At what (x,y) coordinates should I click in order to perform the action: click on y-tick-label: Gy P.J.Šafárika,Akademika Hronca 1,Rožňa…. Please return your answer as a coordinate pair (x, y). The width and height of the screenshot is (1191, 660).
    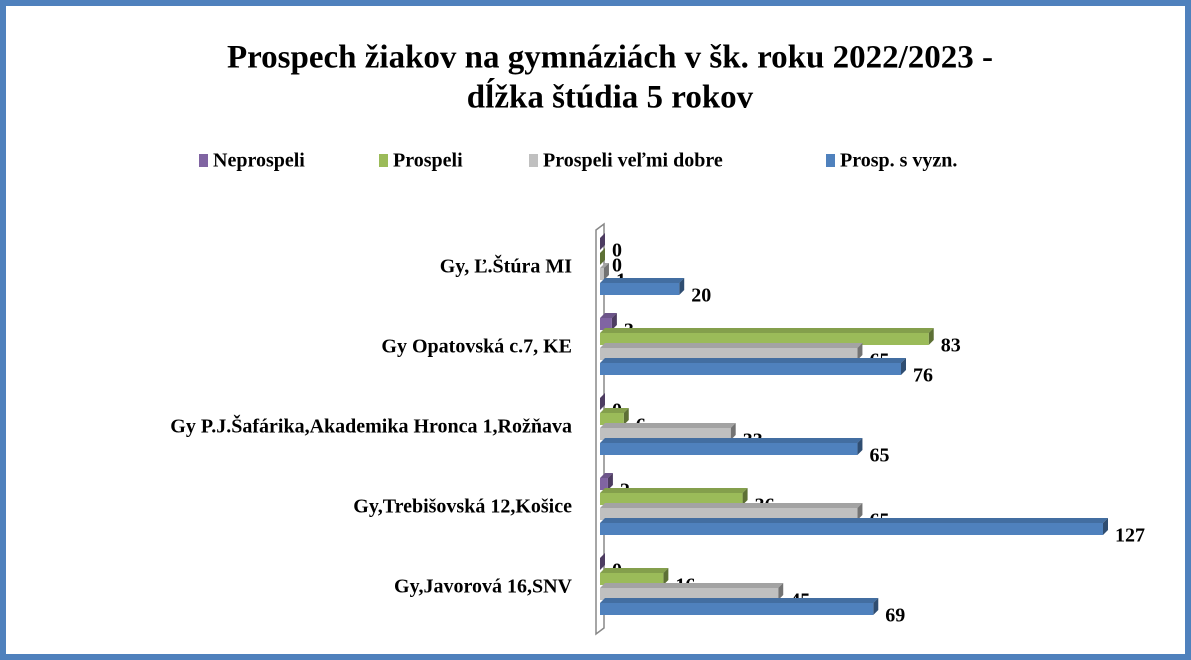
    Looking at the image, I should click on (371, 426).